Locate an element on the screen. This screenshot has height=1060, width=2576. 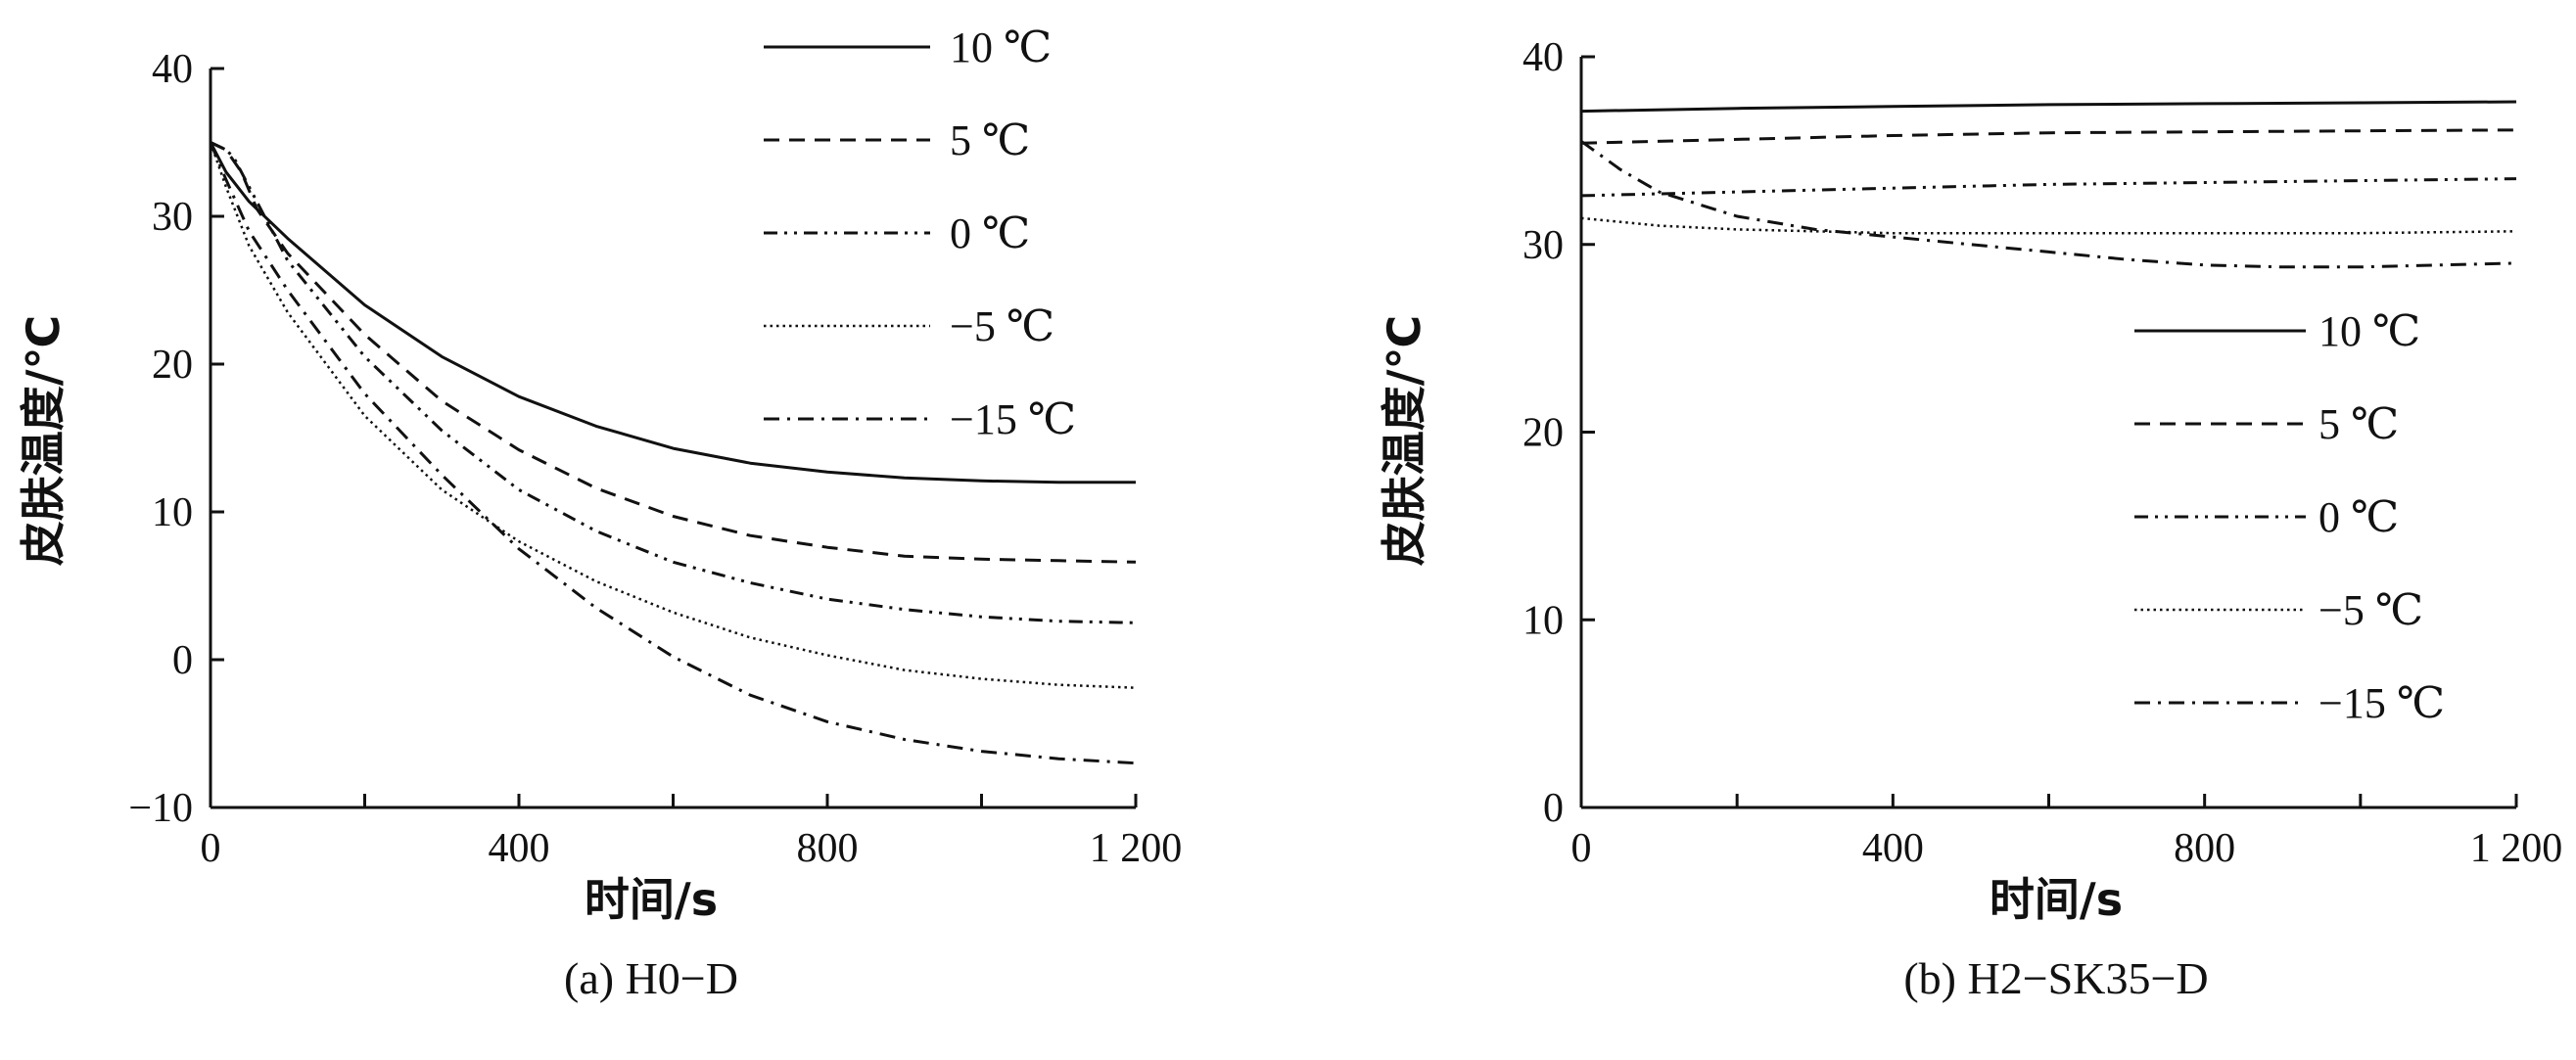
chart-caption: (a) H0−D is located at coordinates (651, 978).